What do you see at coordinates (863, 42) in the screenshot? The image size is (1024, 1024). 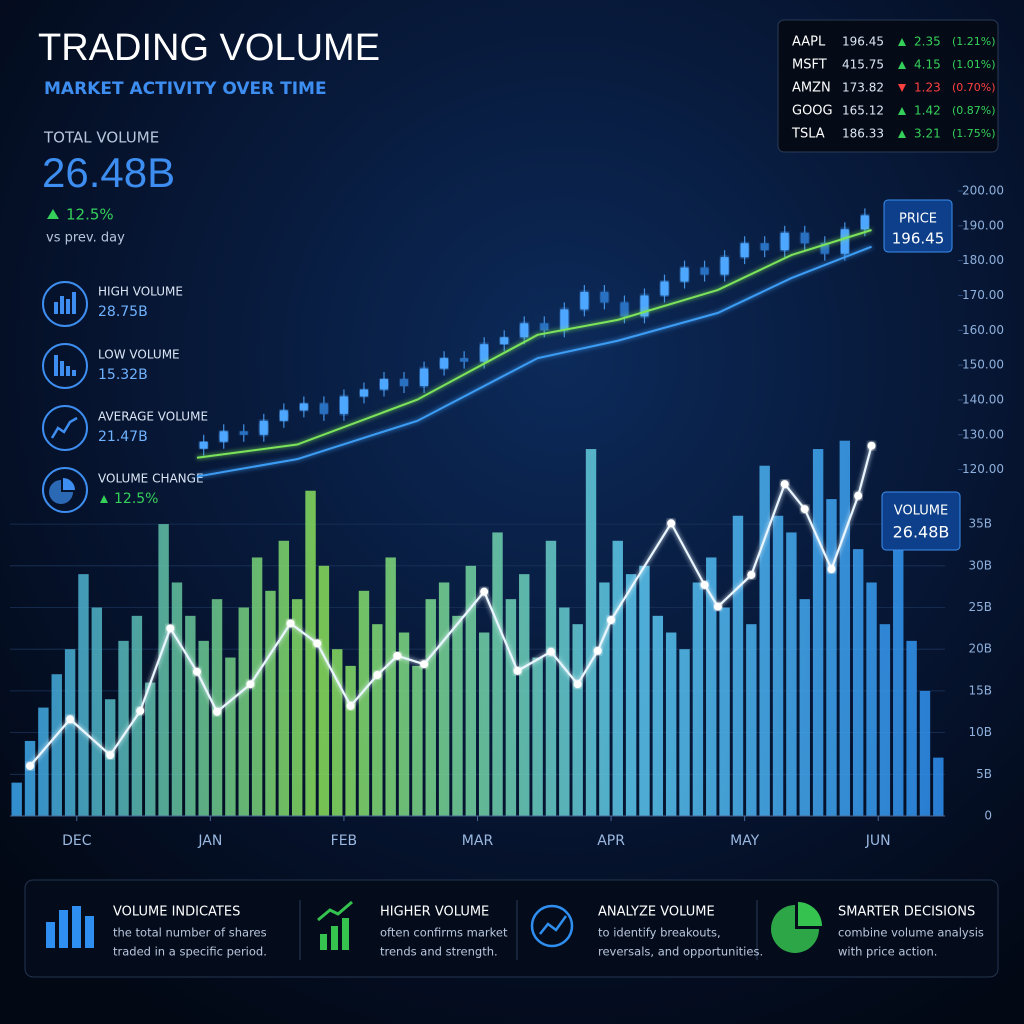 I see `ticker-price: 196.45` at bounding box center [863, 42].